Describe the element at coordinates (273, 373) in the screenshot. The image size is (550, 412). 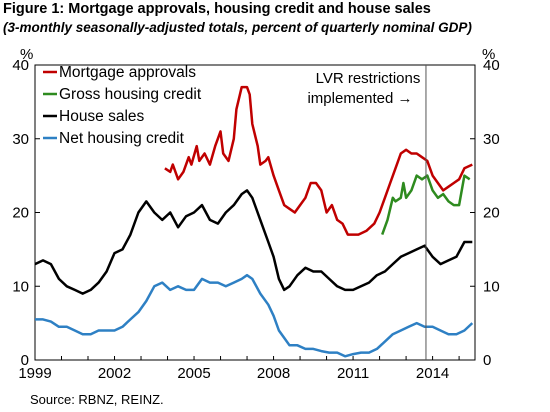
I see `x-tick-label: 2008` at that location.